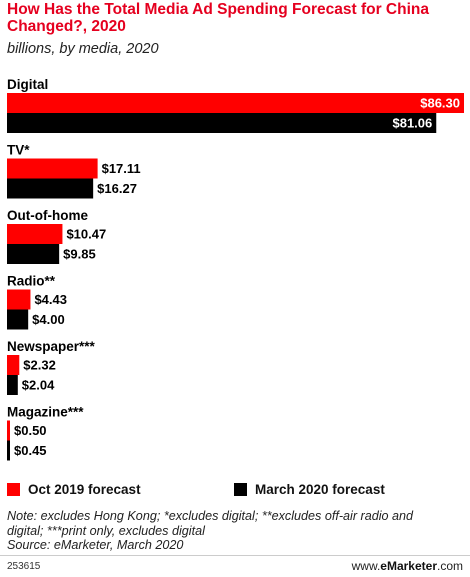 The height and width of the screenshot is (577, 470). I want to click on bar-tv-oct-2019, so click(52, 168).